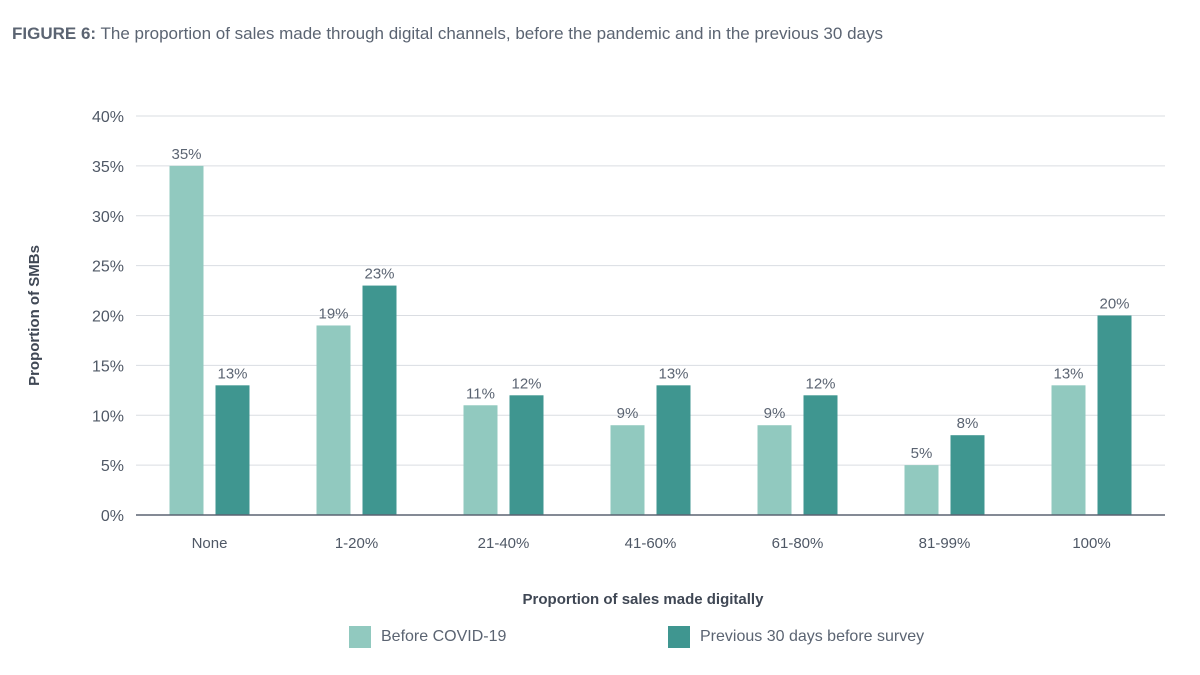 The width and height of the screenshot is (1200, 675). Describe the element at coordinates (444, 636) in the screenshot. I see `legend-label-before-covid: Before COVID-19` at that location.